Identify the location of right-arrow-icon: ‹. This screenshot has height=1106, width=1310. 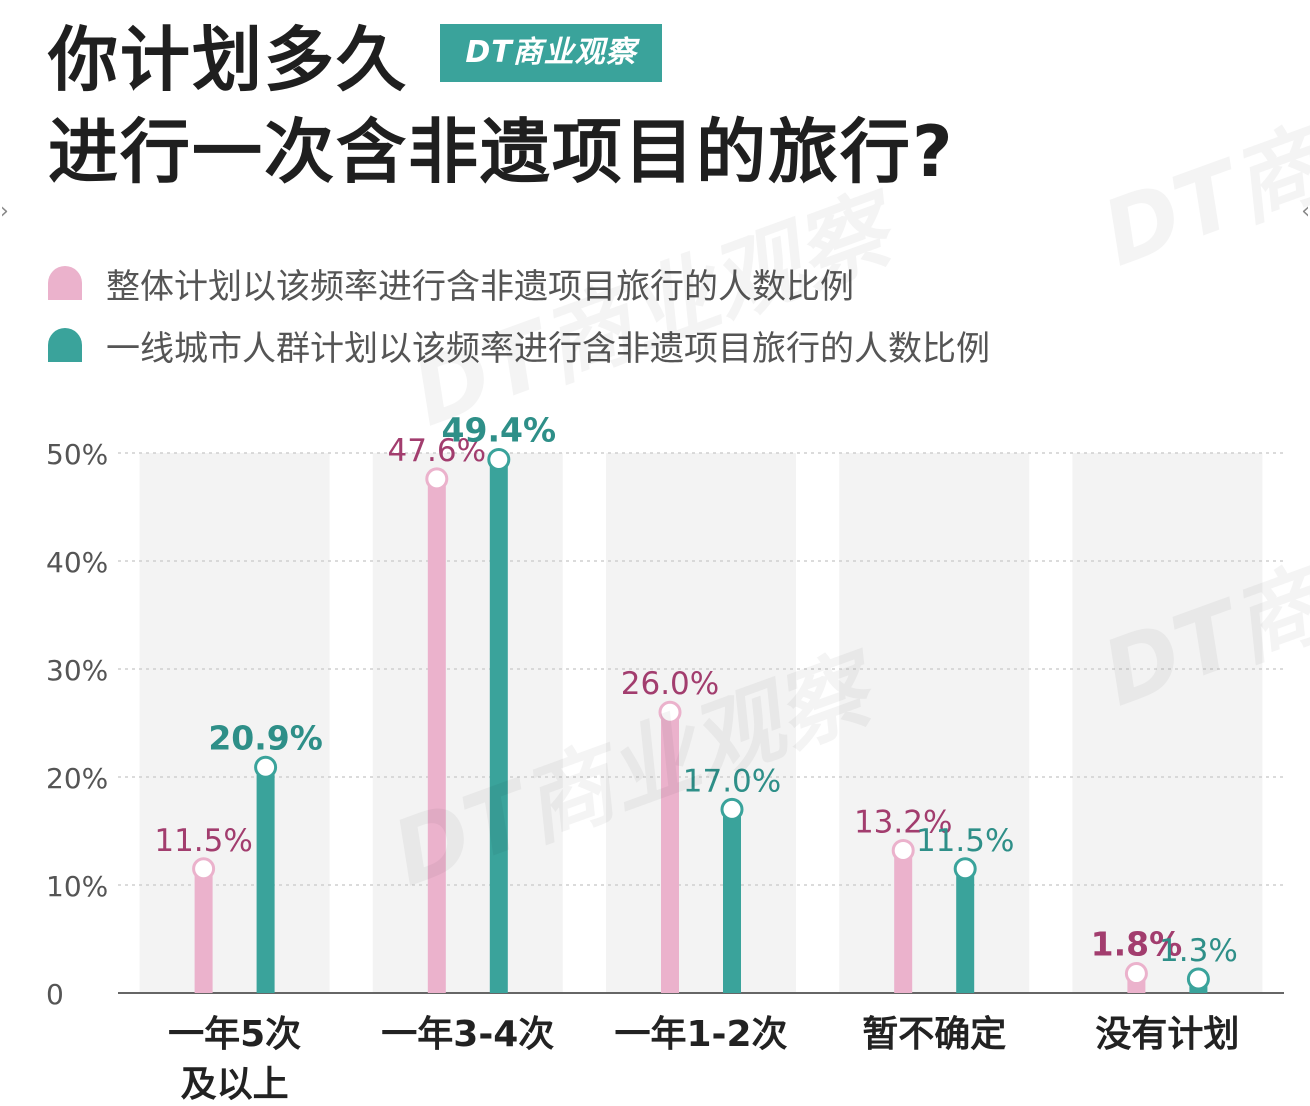
(1305, 211).